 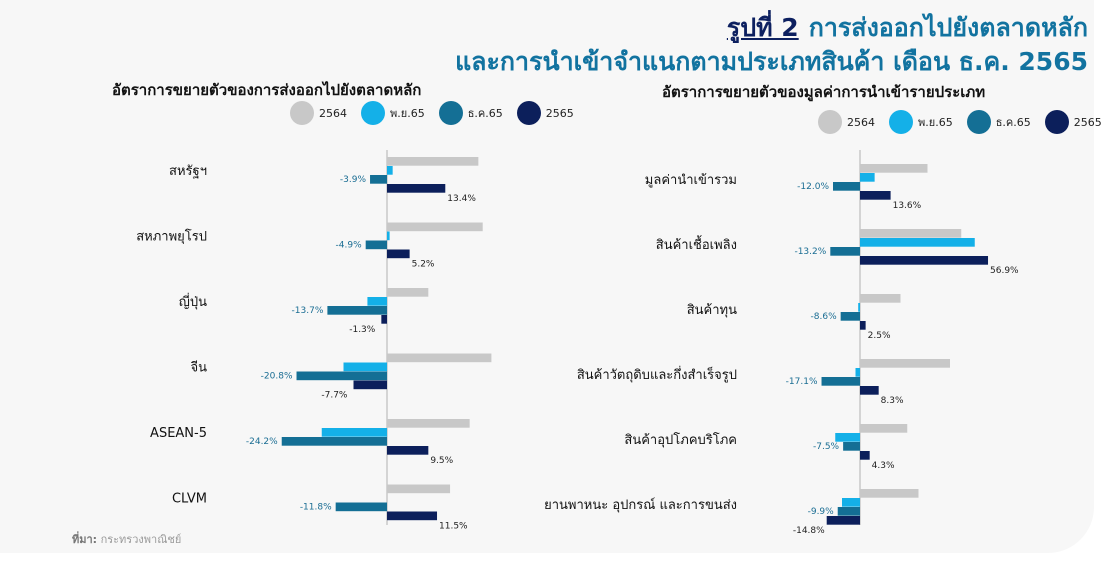 I want to click on export-data-label: -11.8%, so click(x=316, y=508).